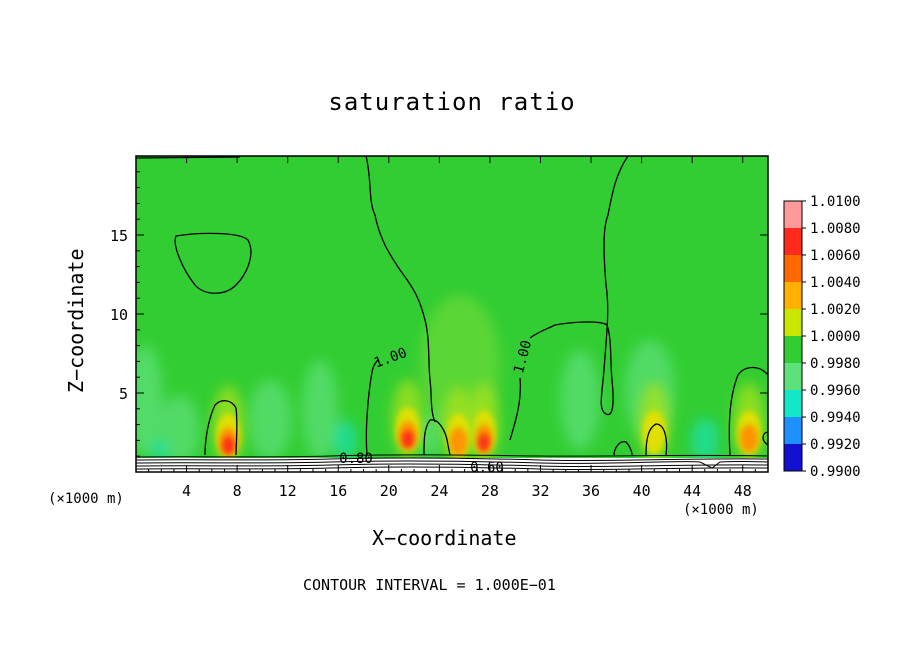 This screenshot has height=654, width=904. Describe the element at coordinates (835, 283) in the screenshot. I see `colorbar-label: 1.0040` at that location.